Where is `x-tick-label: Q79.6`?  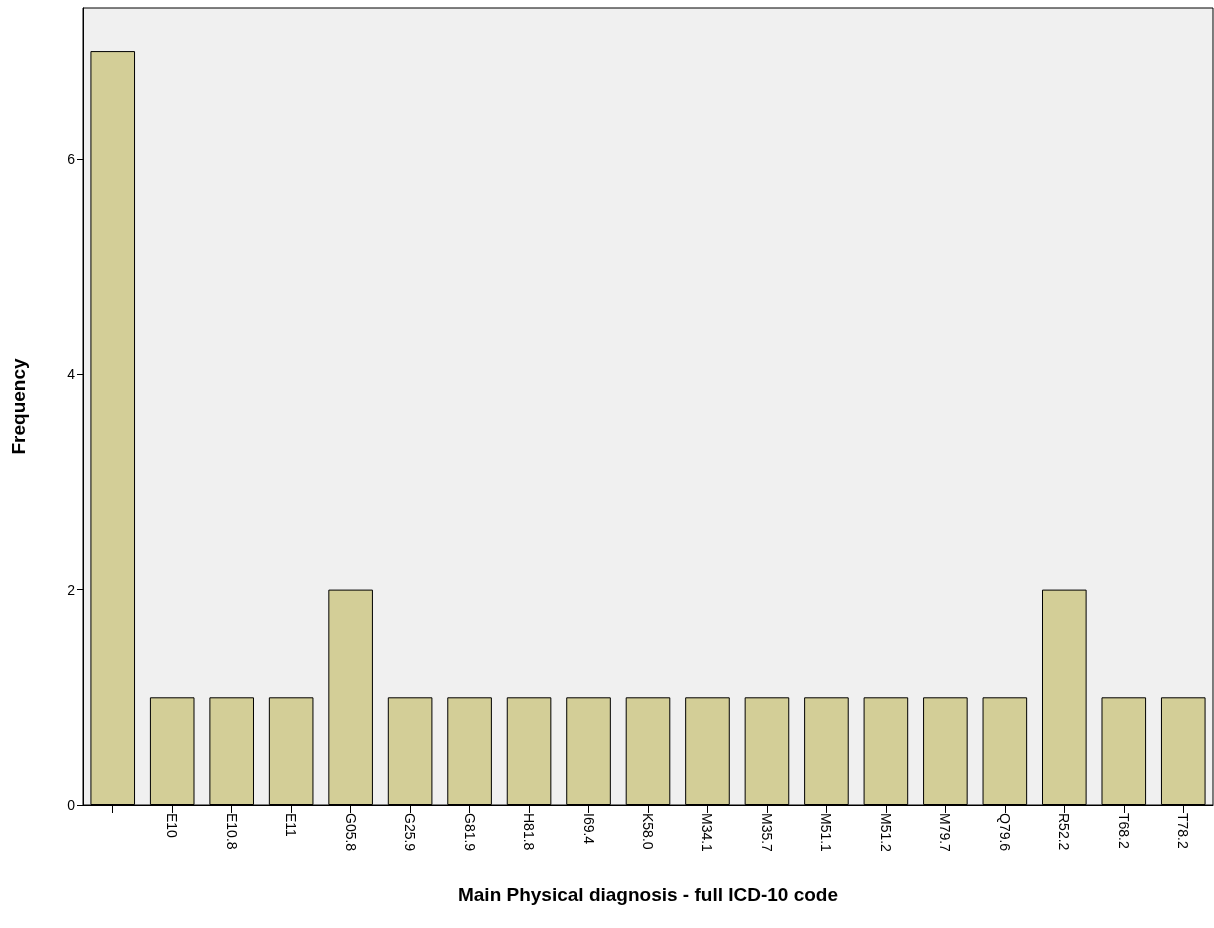
x-tick-label: Q79.6 is located at coordinates (1004, 832).